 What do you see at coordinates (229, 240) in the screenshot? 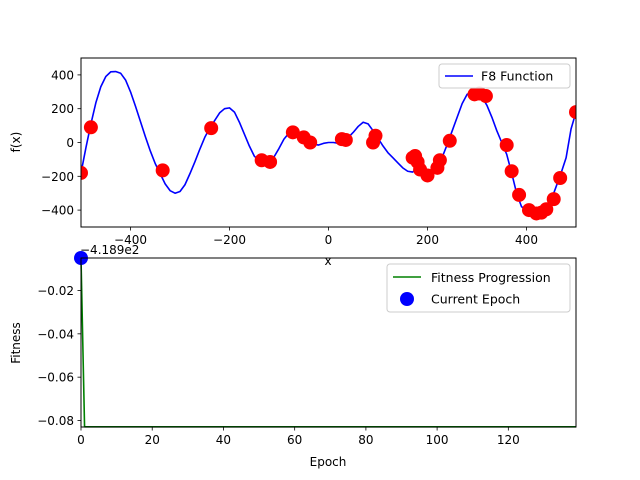
I see `x-tick-label: −200` at bounding box center [229, 240].